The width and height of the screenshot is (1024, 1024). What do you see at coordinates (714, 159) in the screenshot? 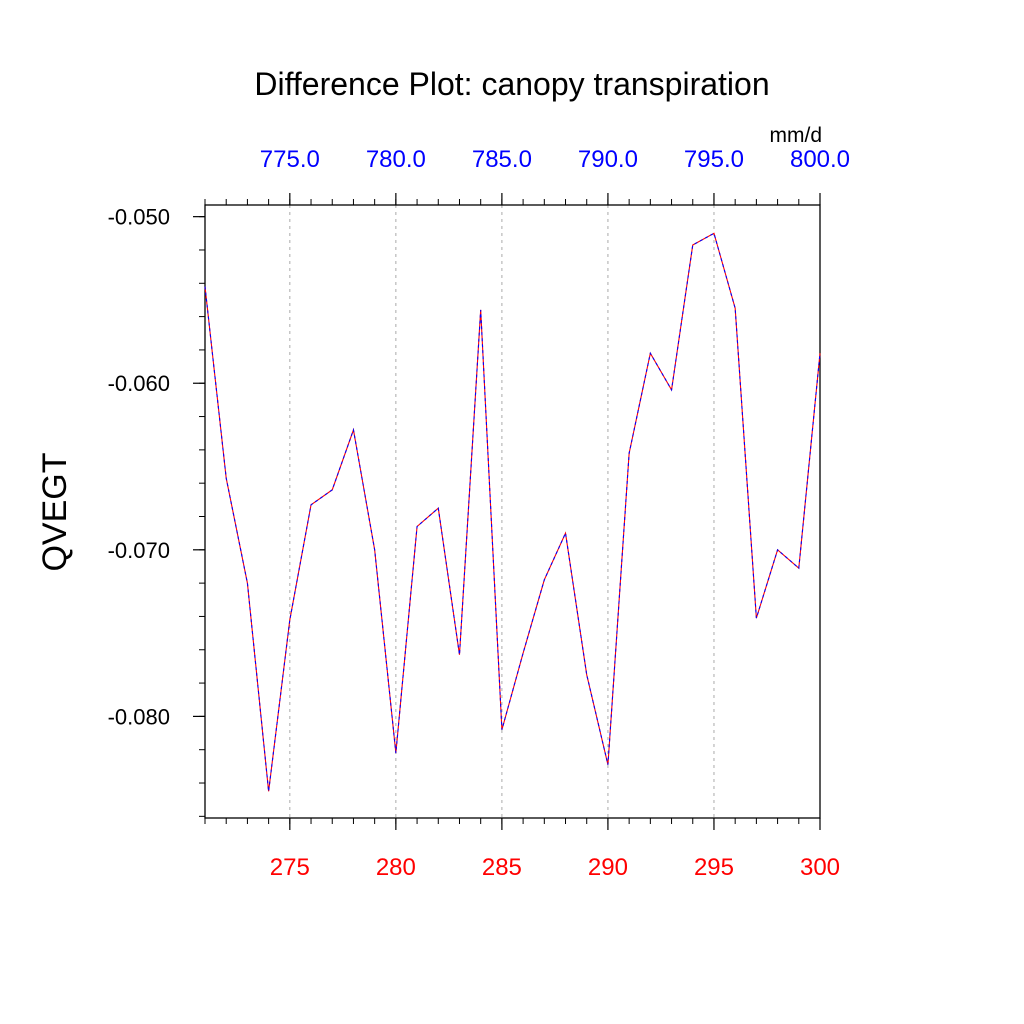
I see `x-top-tick-label: 795.0` at bounding box center [714, 159].